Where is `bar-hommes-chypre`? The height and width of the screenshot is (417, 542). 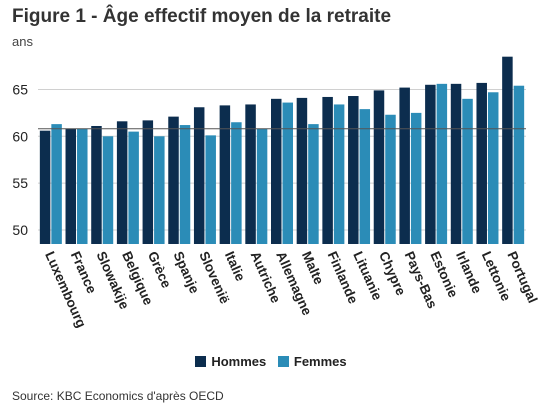 bar-hommes-chypre is located at coordinates (379, 167).